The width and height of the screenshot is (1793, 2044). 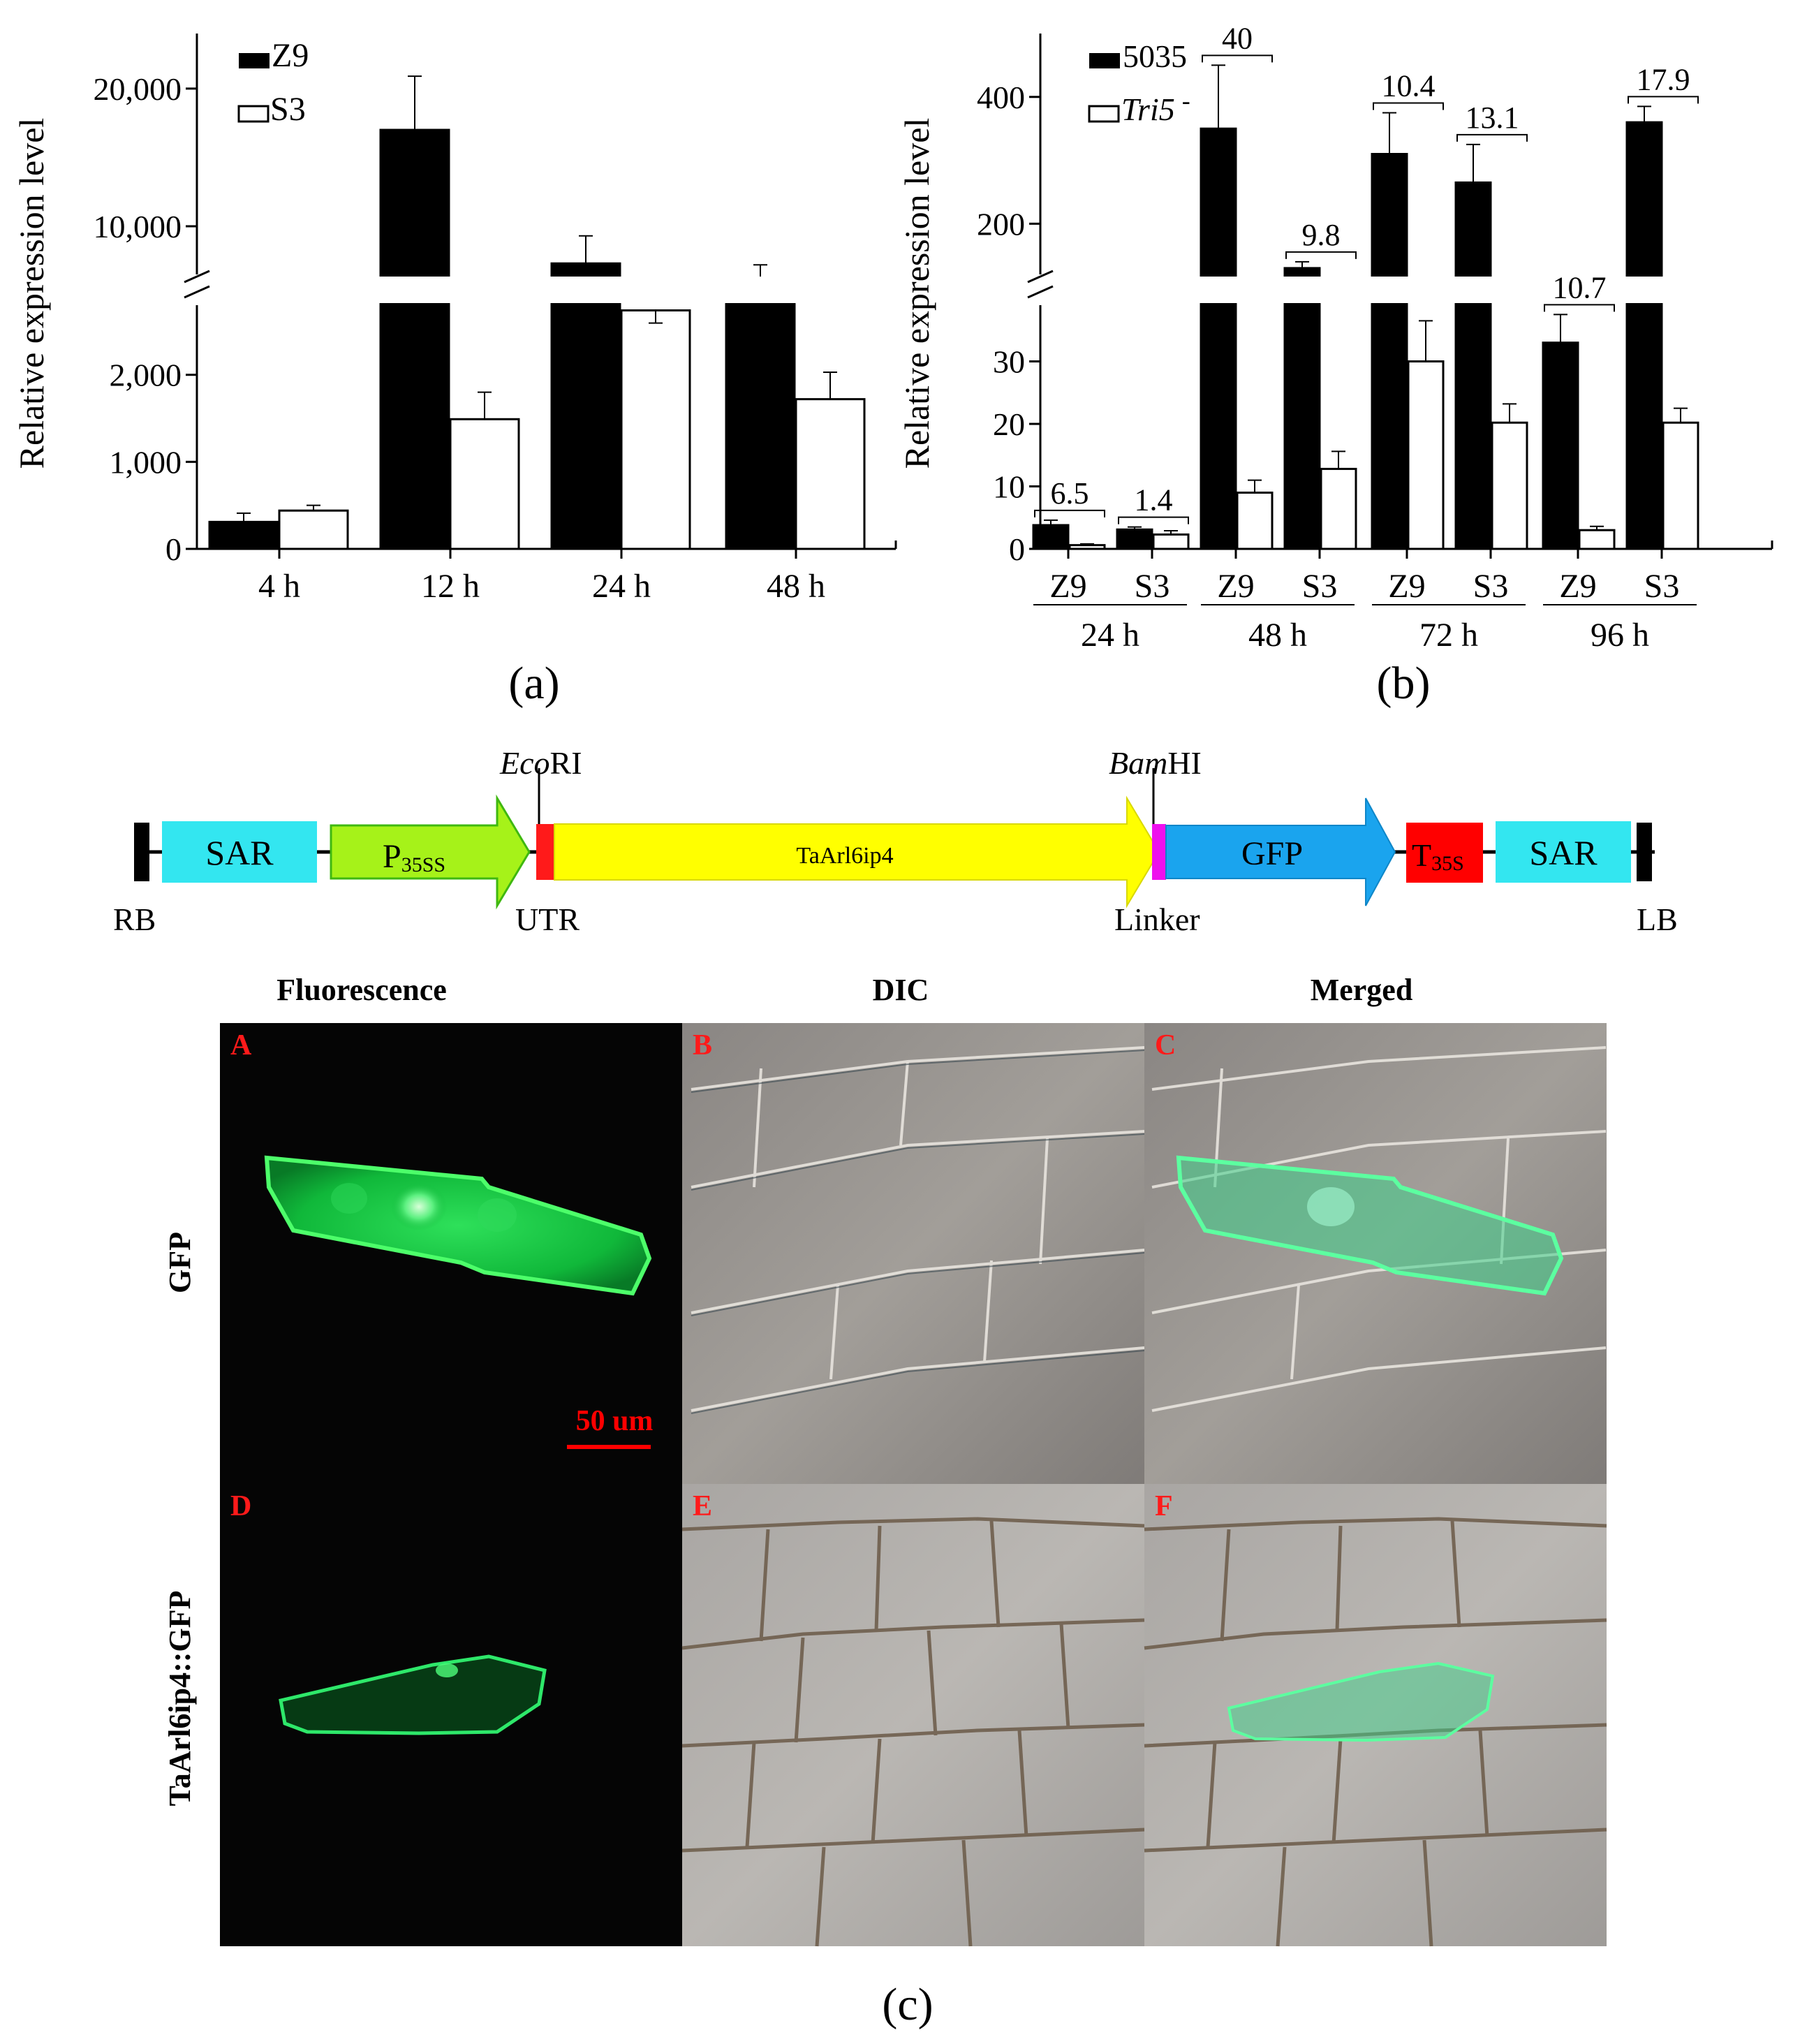 I want to click on panel-letter-f: F, so click(x=1164, y=1506).